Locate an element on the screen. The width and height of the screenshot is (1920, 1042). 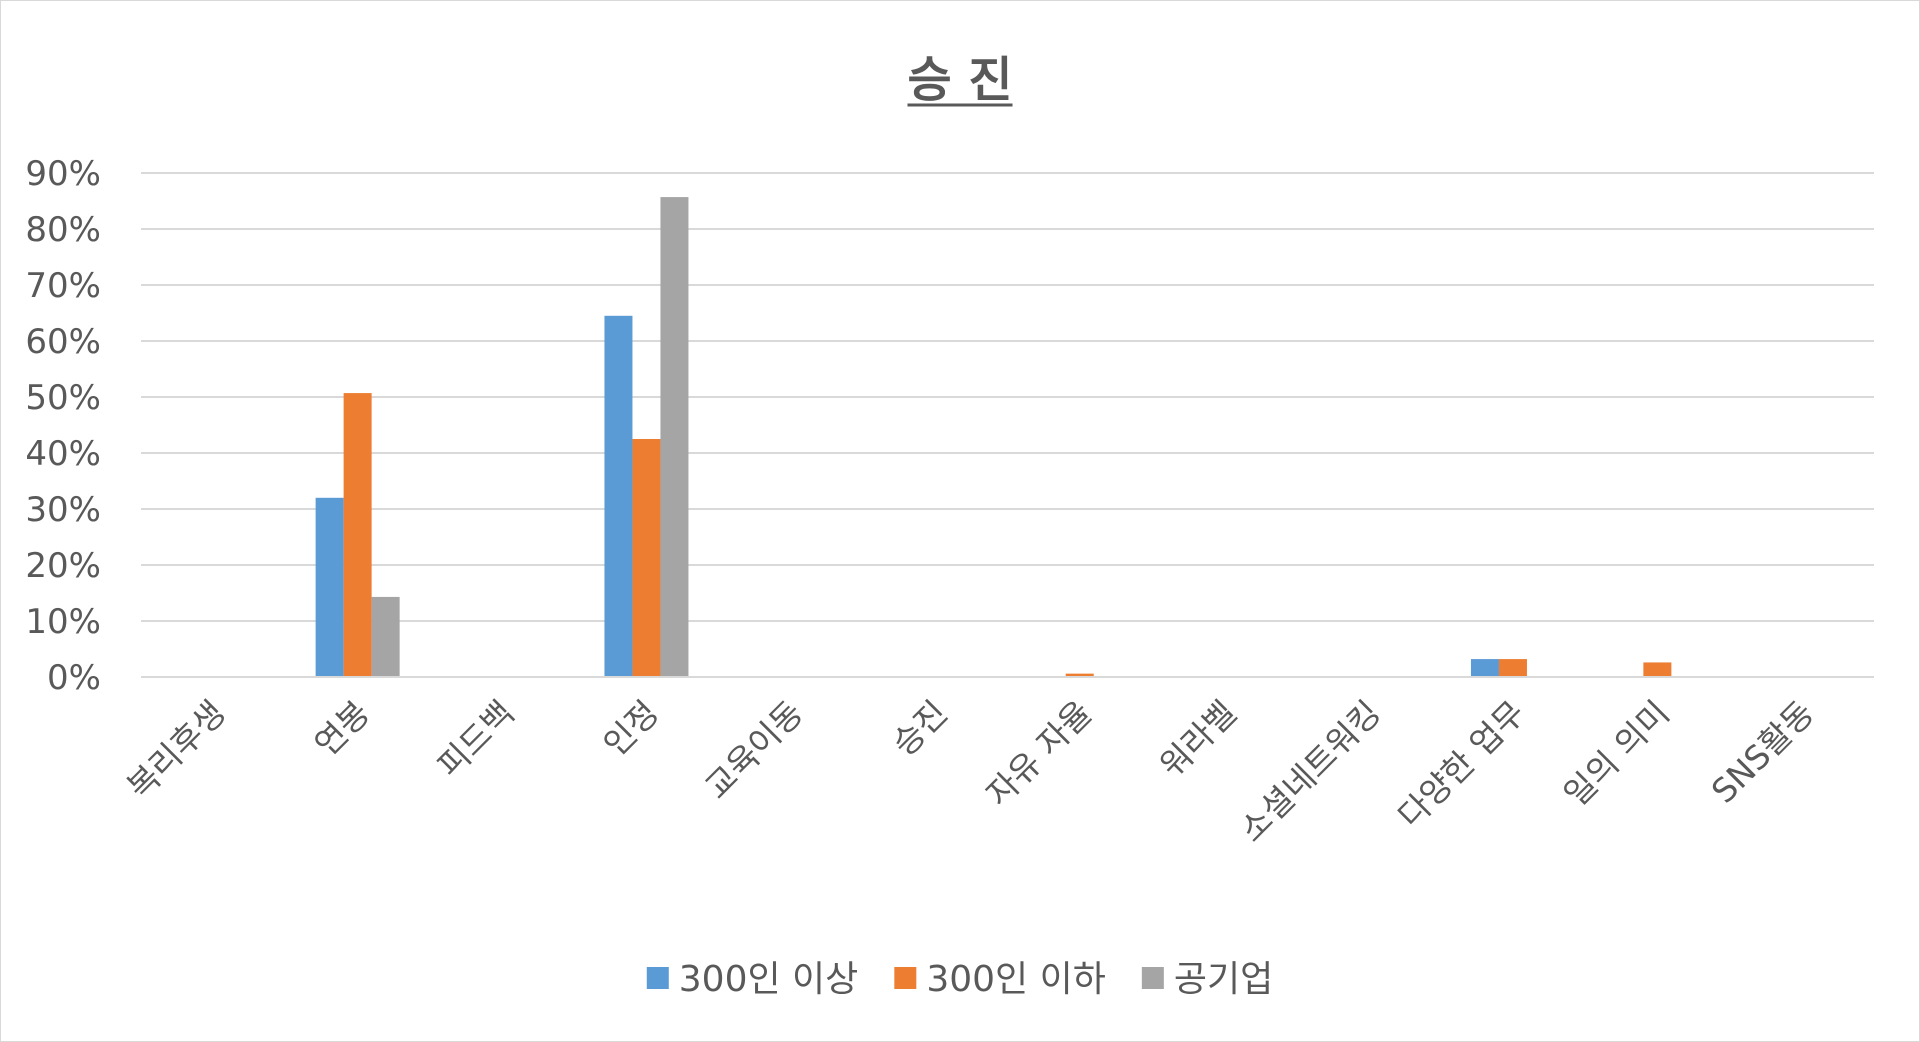
y-tick-label: 10% is located at coordinates (63, 622).